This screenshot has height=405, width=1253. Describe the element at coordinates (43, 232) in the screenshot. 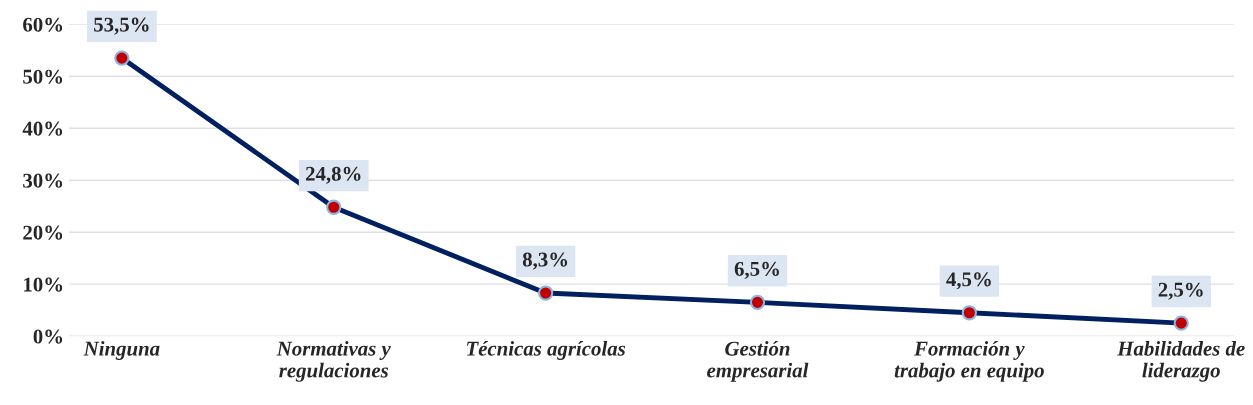

I see `y-tick-label: 20%` at that location.